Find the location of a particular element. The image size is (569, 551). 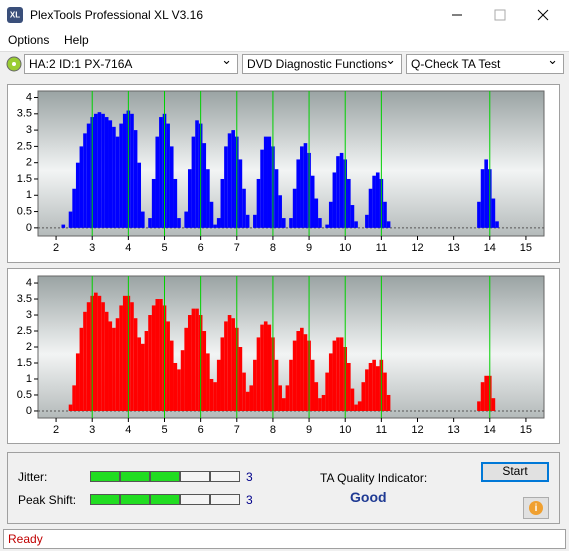

info-button: i is located at coordinates (536, 508).